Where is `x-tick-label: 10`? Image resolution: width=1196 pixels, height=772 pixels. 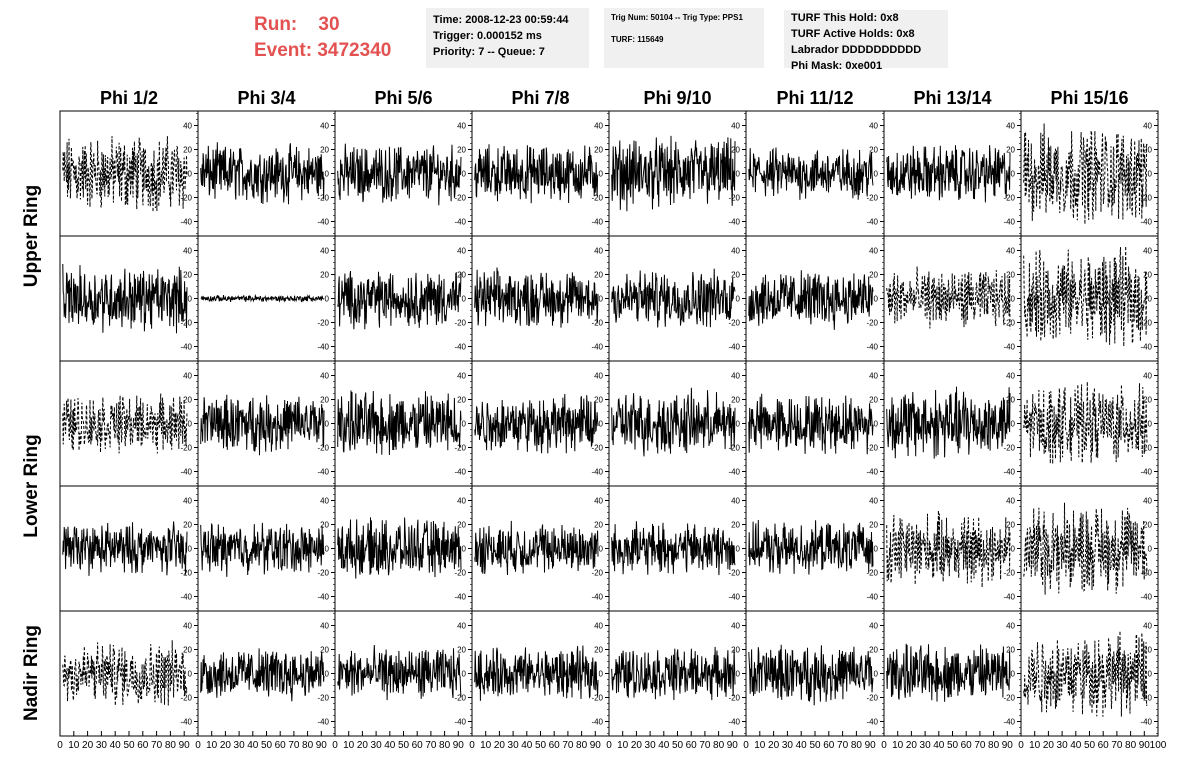 x-tick-label: 10 is located at coordinates (623, 745).